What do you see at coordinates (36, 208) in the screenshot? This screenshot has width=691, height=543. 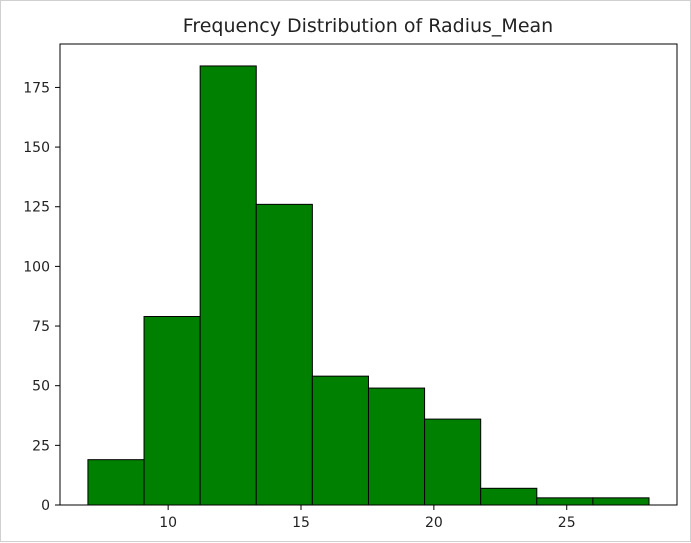 I see `y-tick-label: 125` at bounding box center [36, 208].